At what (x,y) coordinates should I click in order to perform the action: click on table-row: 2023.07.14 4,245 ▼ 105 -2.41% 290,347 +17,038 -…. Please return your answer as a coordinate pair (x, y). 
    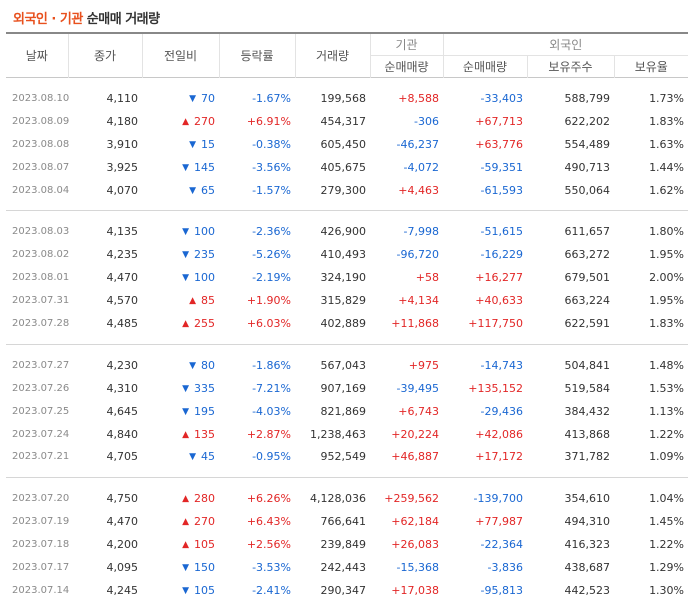
    Looking at the image, I should click on (347, 590).